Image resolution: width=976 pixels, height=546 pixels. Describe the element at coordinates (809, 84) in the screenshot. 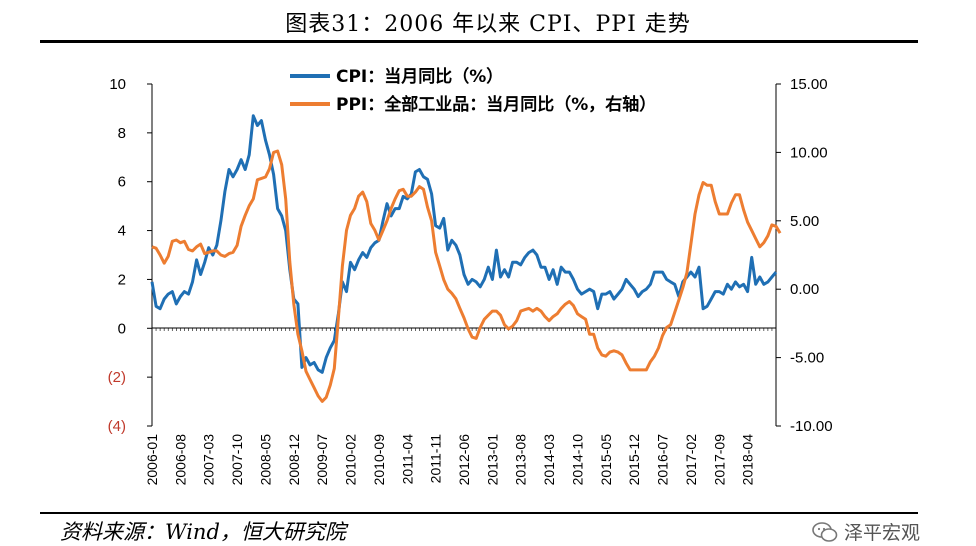

I see `right-tick-label: 15.00` at that location.